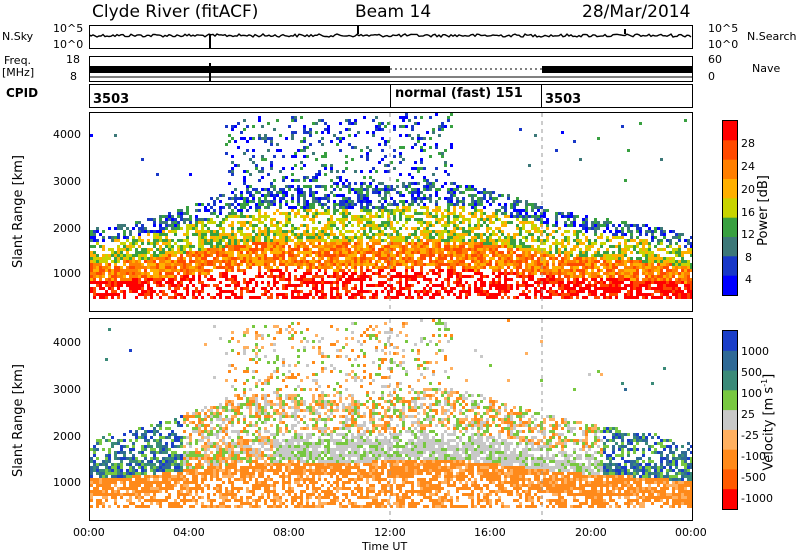 This screenshot has width=800, height=554. Describe the element at coordinates (730, 169) in the screenshot. I see `colorbar-segment` at that location.